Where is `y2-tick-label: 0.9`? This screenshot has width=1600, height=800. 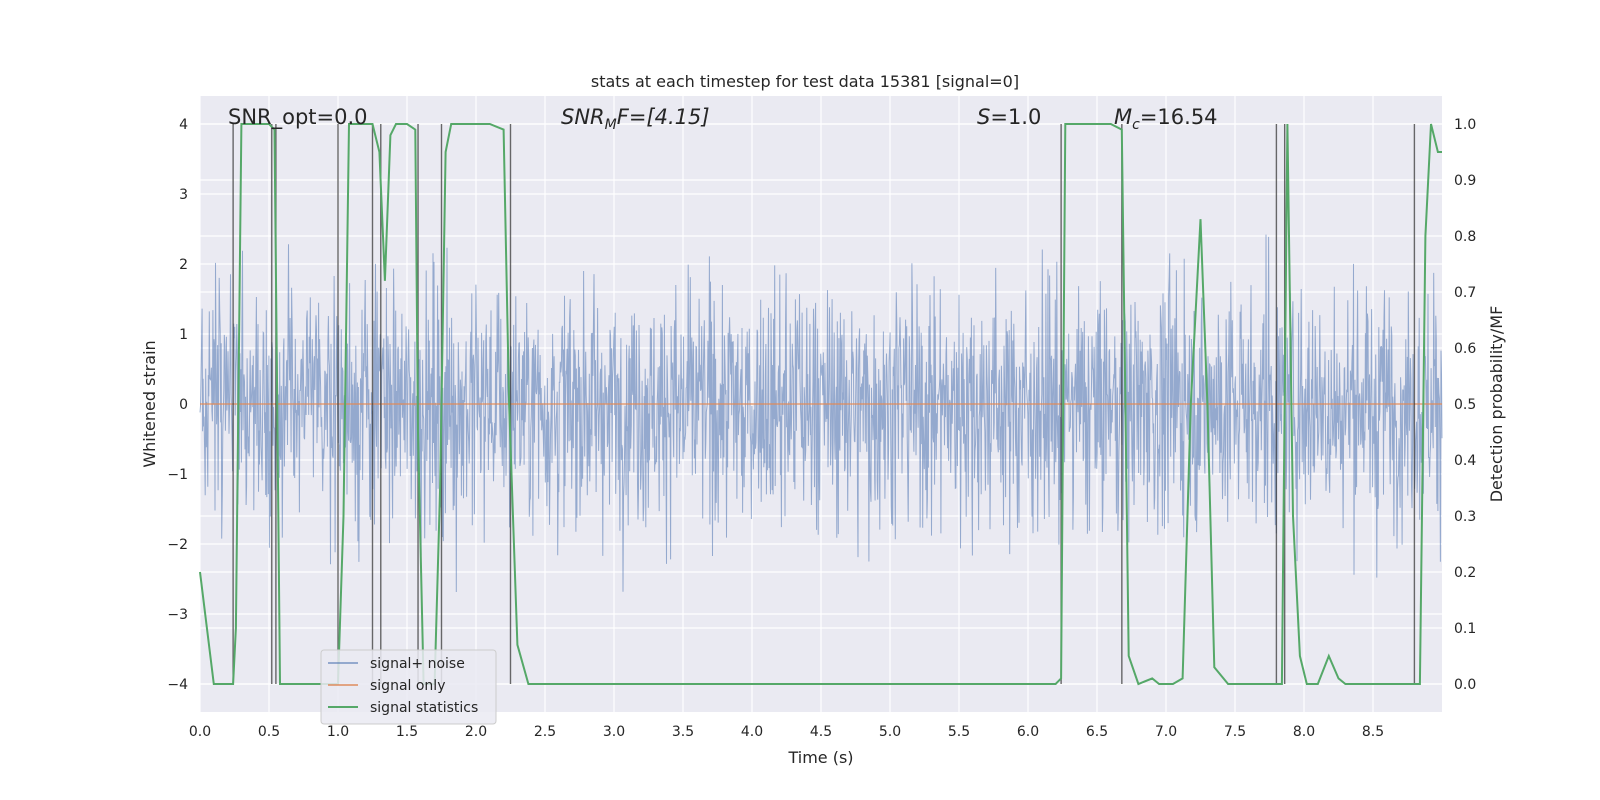
y2-tick-label: 0.9 is located at coordinates (1465, 181).